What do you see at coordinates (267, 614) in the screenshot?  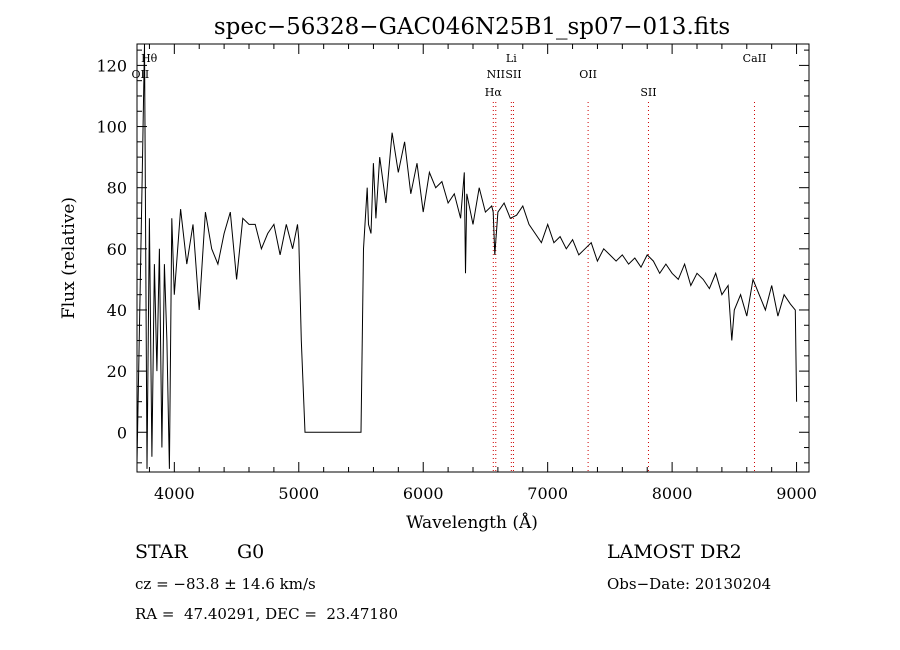 I see `coordinates: RA = 47.40291, DEC = 23.47180` at bounding box center [267, 614].